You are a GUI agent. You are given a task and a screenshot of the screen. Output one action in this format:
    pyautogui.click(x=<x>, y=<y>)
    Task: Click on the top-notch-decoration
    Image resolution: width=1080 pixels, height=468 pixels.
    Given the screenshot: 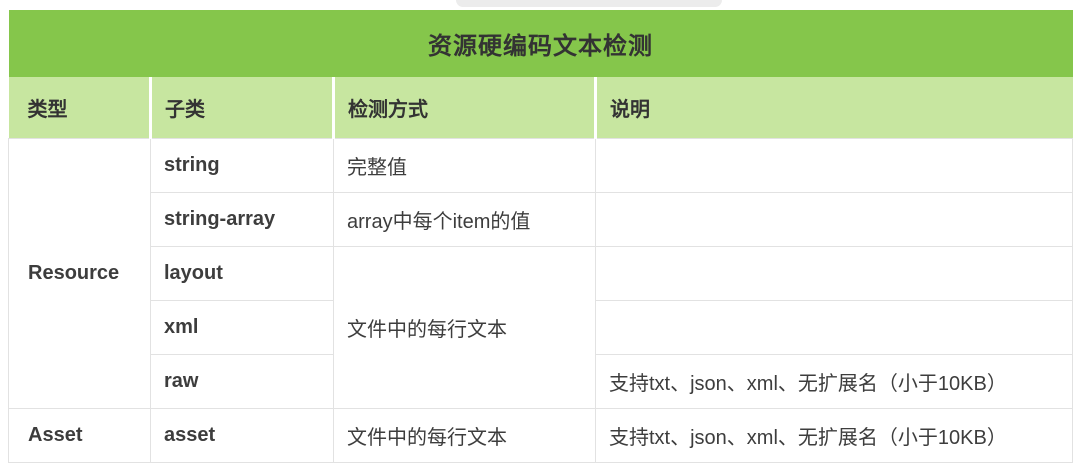 What is the action you would take?
    pyautogui.click(x=589, y=3)
    